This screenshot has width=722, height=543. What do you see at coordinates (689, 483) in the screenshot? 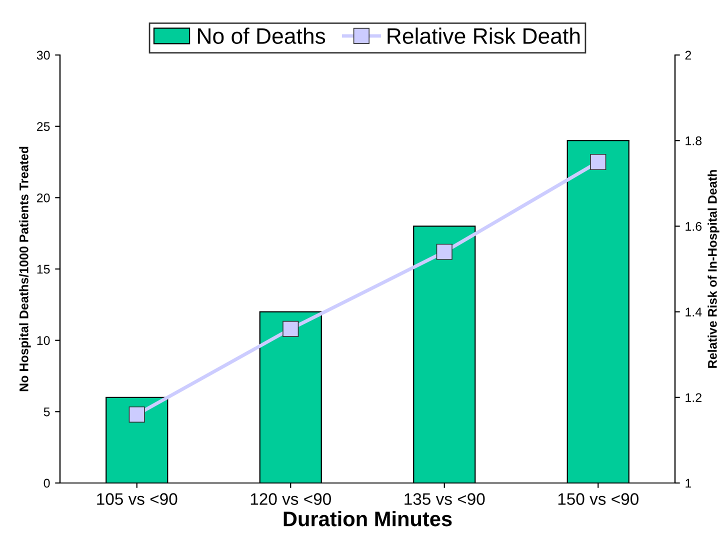
I see `y2-tick-label: 1` at bounding box center [689, 483].